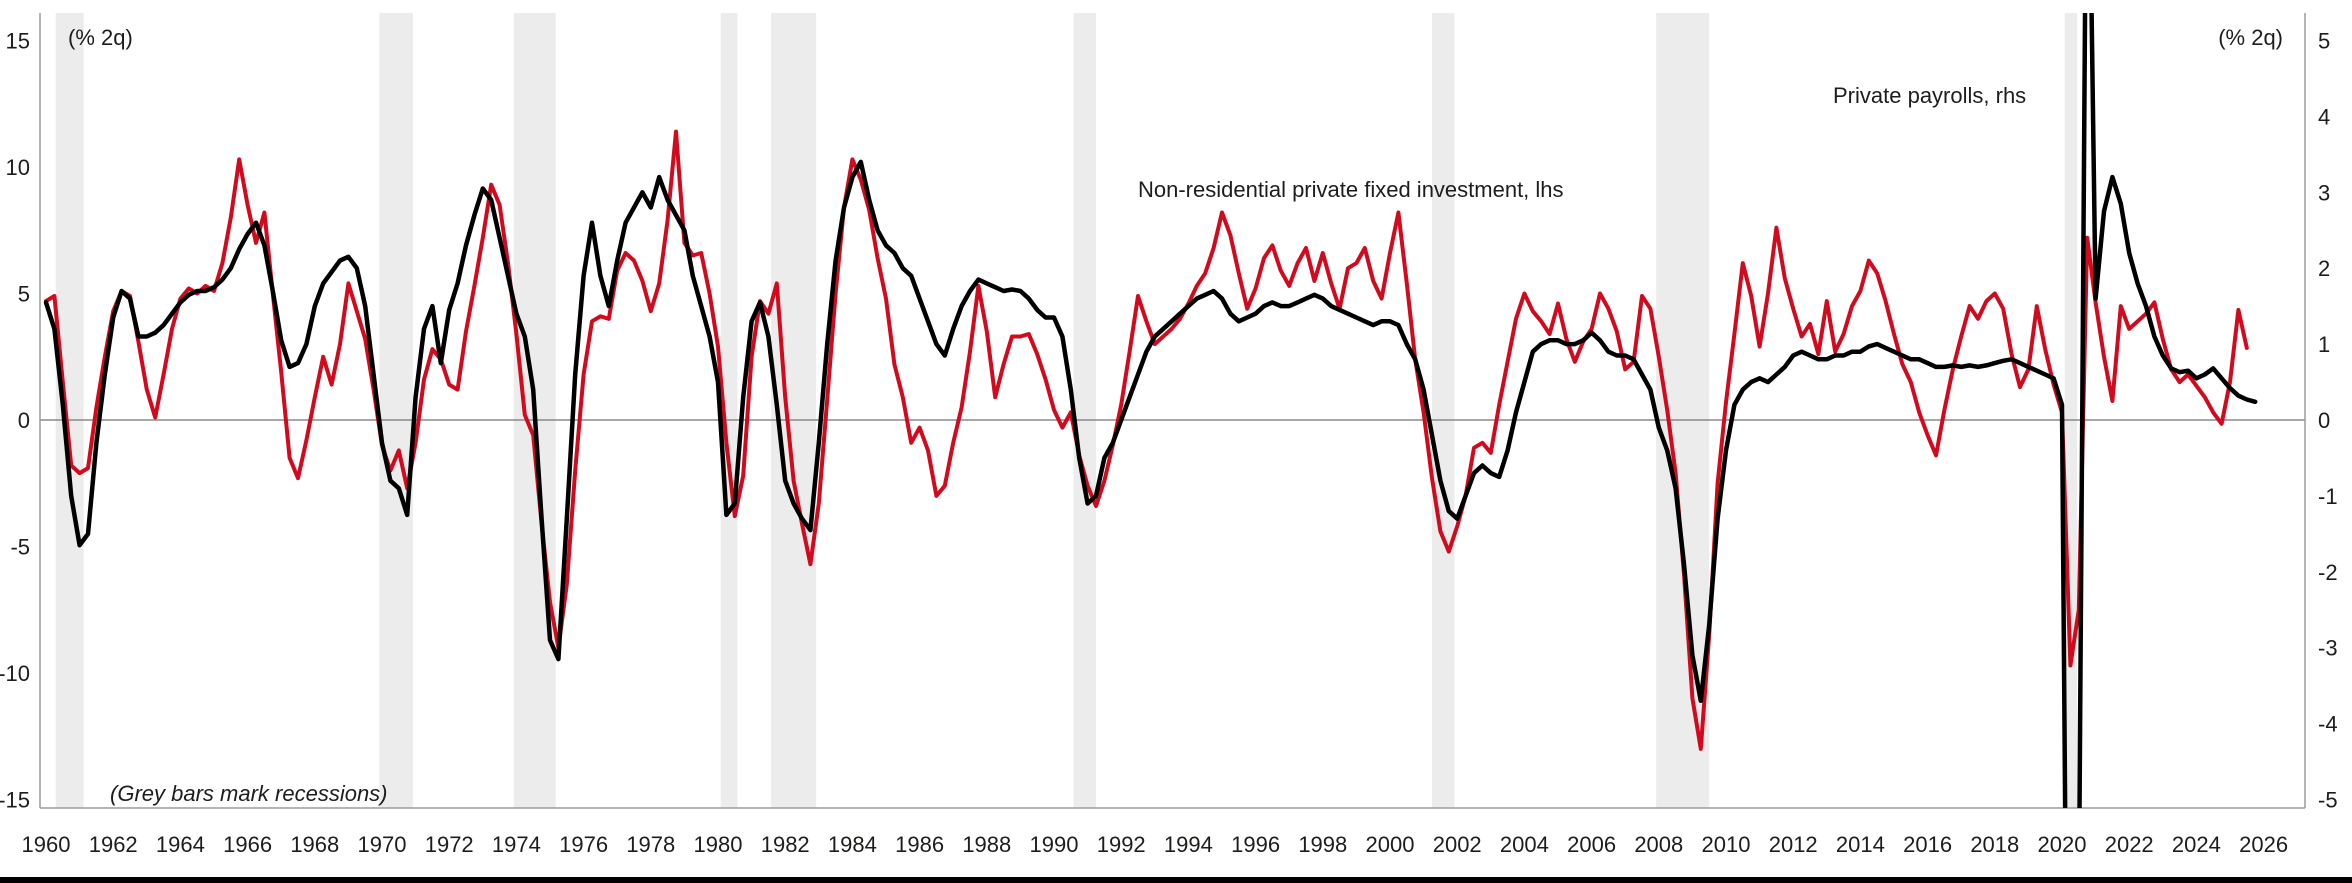 The image size is (2352, 883). Describe the element at coordinates (2324, 192) in the screenshot. I see `right-axis-tick-label: 3` at that location.